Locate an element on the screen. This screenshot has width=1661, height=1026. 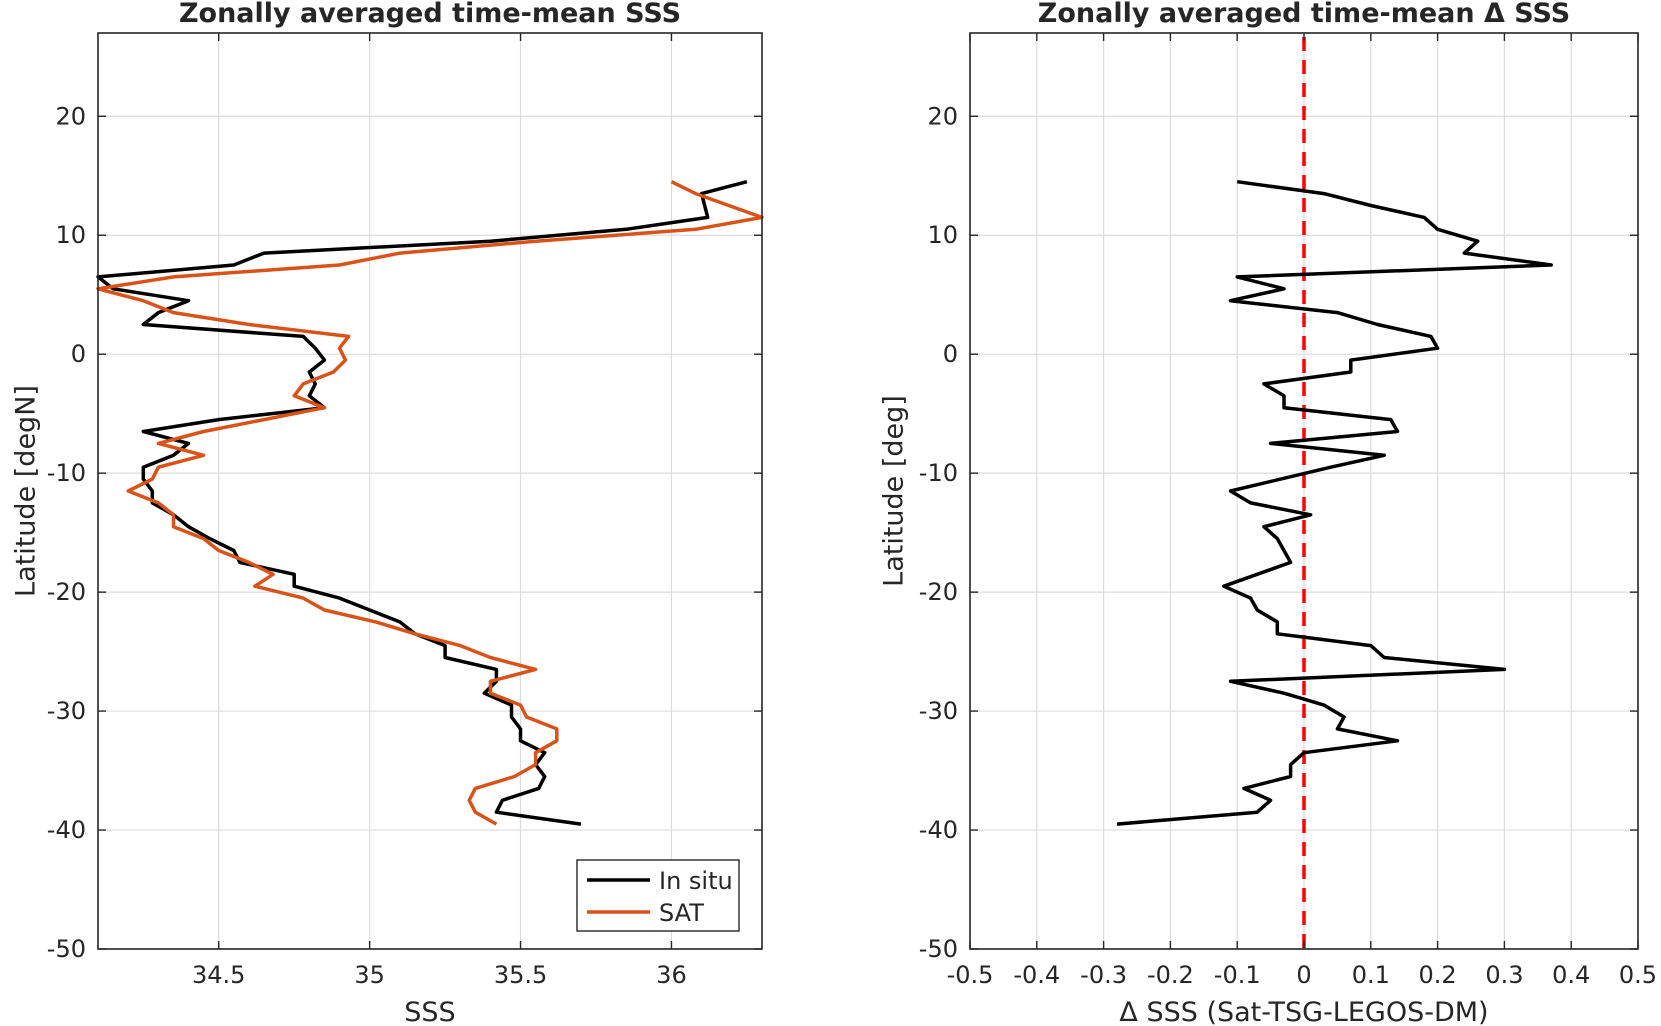
x-tick-label: -0.4 is located at coordinates (1036, 975).